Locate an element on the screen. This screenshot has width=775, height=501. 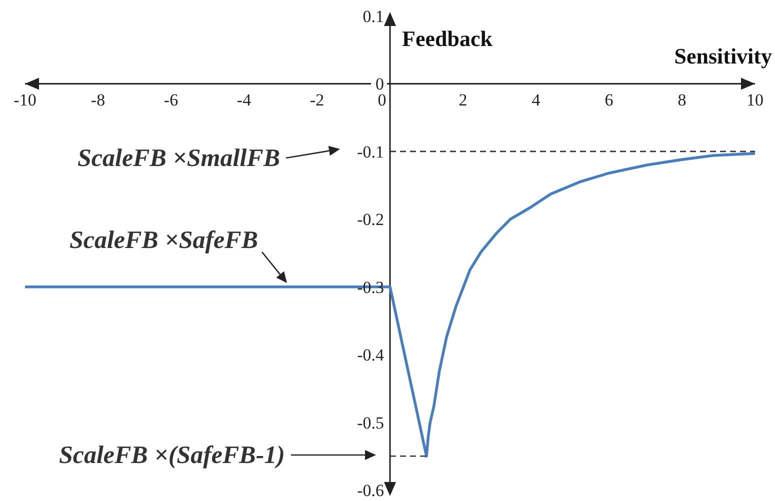
annotation: ScaleFB ×(SafeFB-1) is located at coordinates (171, 455).